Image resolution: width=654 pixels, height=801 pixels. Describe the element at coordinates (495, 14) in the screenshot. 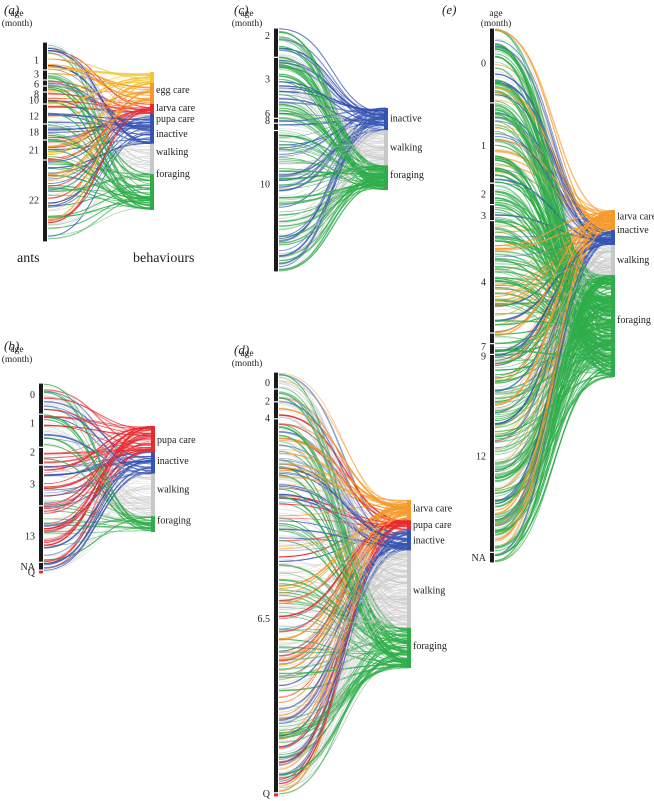

I see `axis-title-age: age` at that location.